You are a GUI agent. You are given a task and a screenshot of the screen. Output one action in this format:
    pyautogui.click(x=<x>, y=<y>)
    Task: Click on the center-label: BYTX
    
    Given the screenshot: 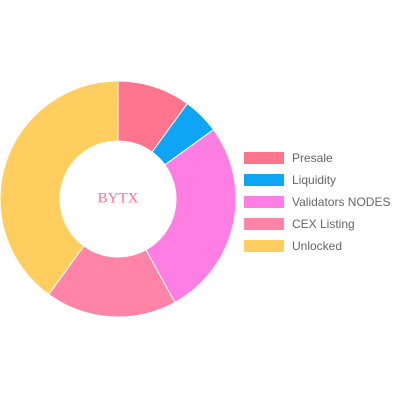 What is the action you would take?
    pyautogui.click(x=118, y=198)
    